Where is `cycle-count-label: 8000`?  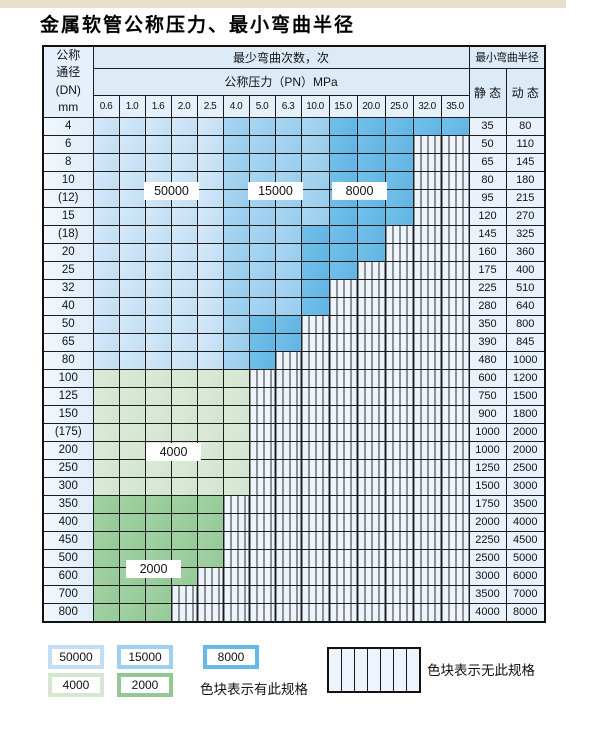
cycle-count-label: 8000 is located at coordinates (359, 191).